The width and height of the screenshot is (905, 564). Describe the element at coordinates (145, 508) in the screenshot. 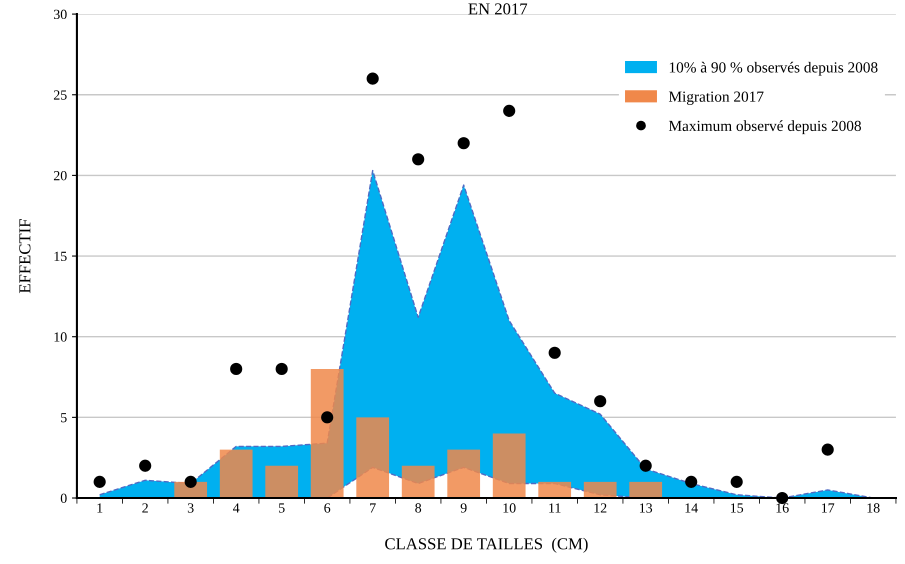

I see `x-tick-label: 2` at that location.